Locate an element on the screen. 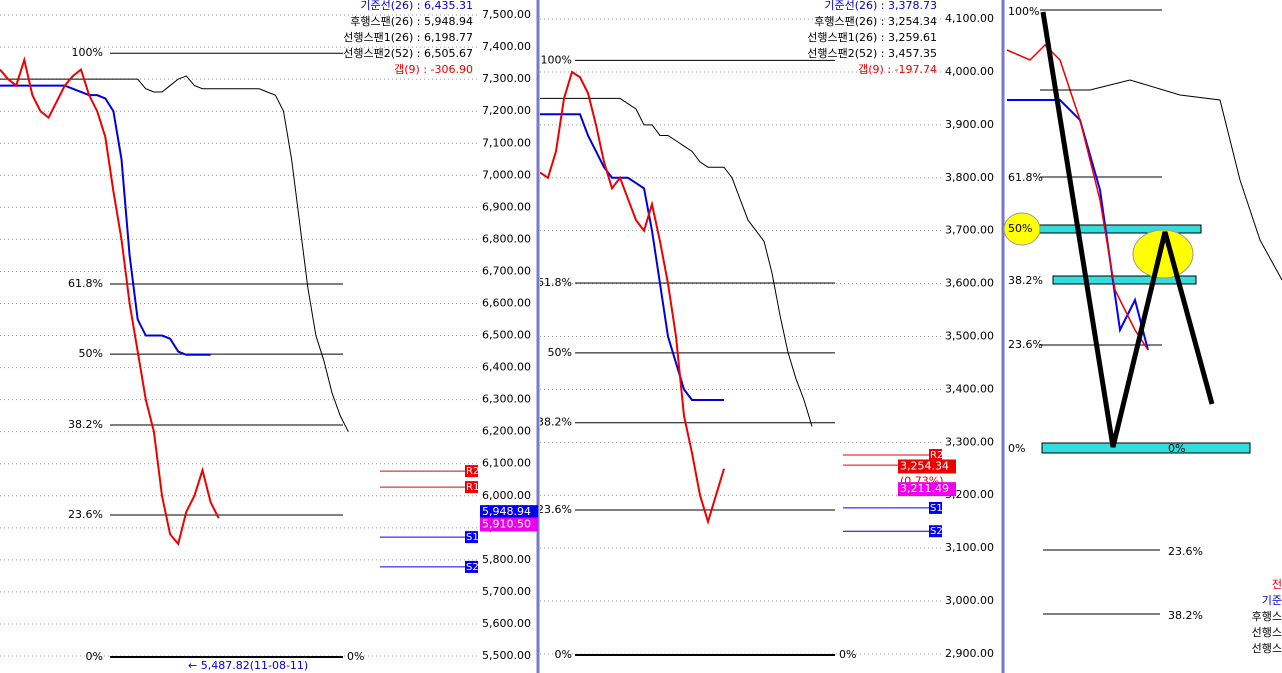  indicator-info: 선행스팬1(26) : 3,259.61 is located at coordinates (872, 37).